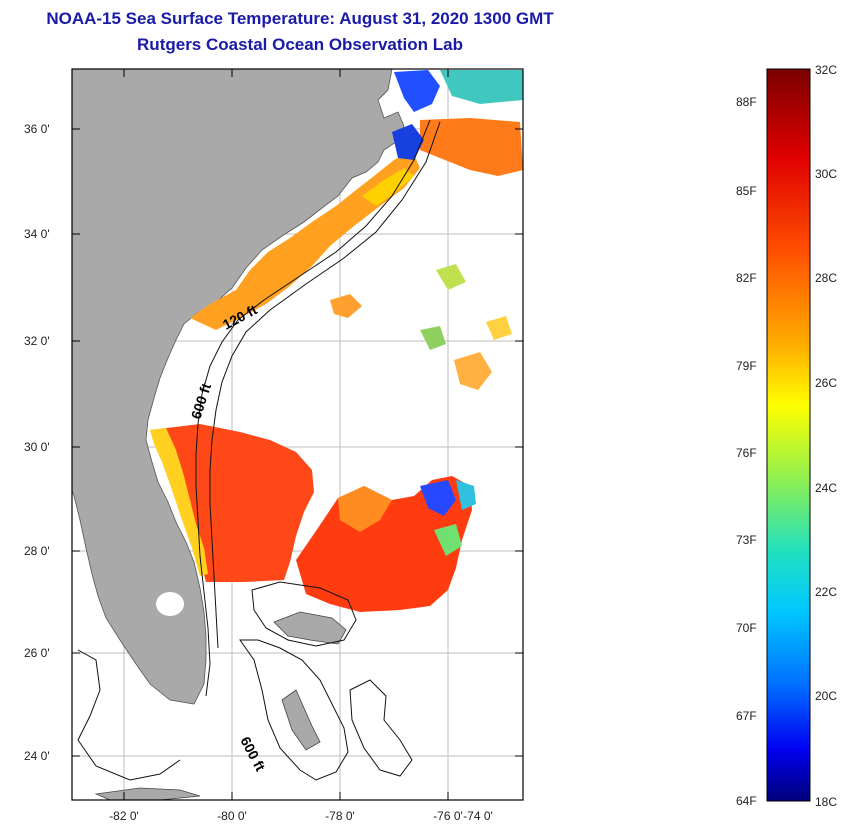 This screenshot has height=832, width=849. What do you see at coordinates (826, 488) in the screenshot?
I see `colorbar-c-label: 24C` at bounding box center [826, 488].